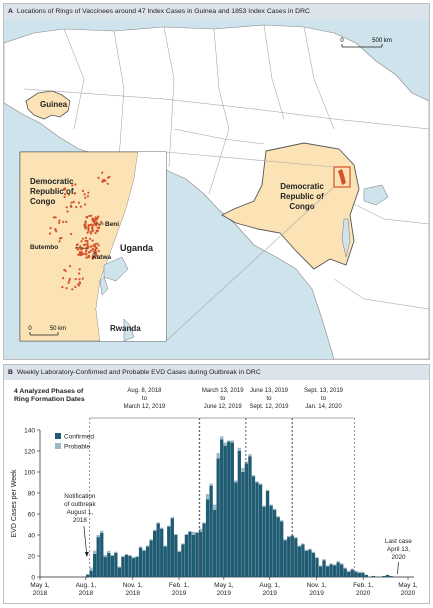 The width and height of the screenshot is (433, 608). Describe the element at coordinates (29, 451) in the screenshot. I see `y-tick-label: 120` at that location.